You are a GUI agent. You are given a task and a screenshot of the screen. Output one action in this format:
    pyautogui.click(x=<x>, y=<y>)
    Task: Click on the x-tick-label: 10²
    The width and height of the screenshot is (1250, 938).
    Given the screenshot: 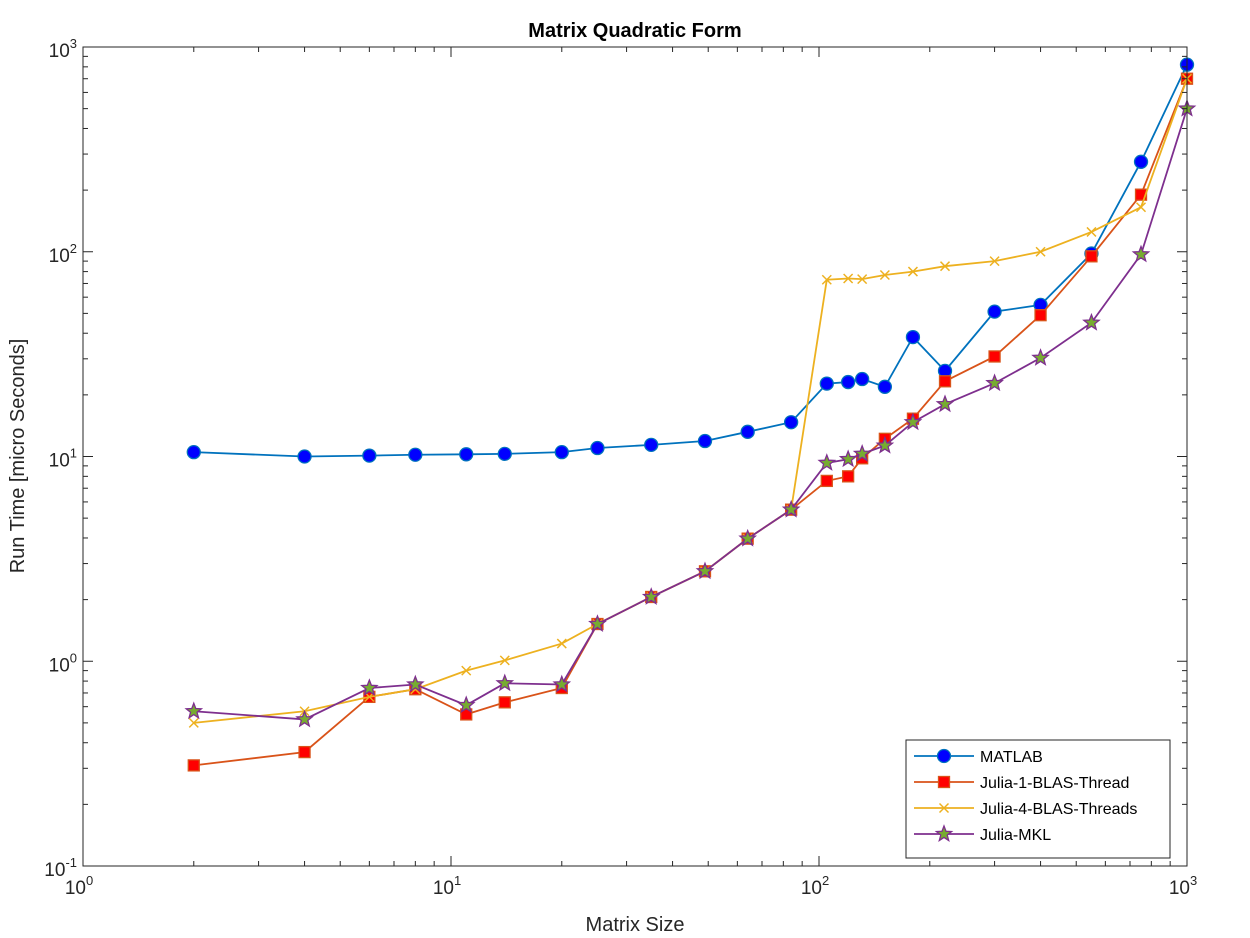 What is the action you would take?
    pyautogui.click(x=815, y=886)
    